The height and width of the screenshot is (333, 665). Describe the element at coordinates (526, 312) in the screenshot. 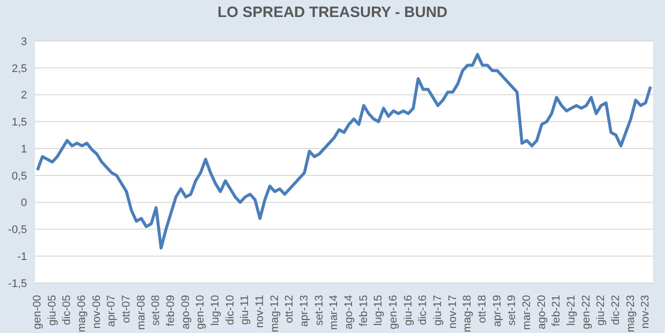

I see `x-tick-label: mar-20` at that location.